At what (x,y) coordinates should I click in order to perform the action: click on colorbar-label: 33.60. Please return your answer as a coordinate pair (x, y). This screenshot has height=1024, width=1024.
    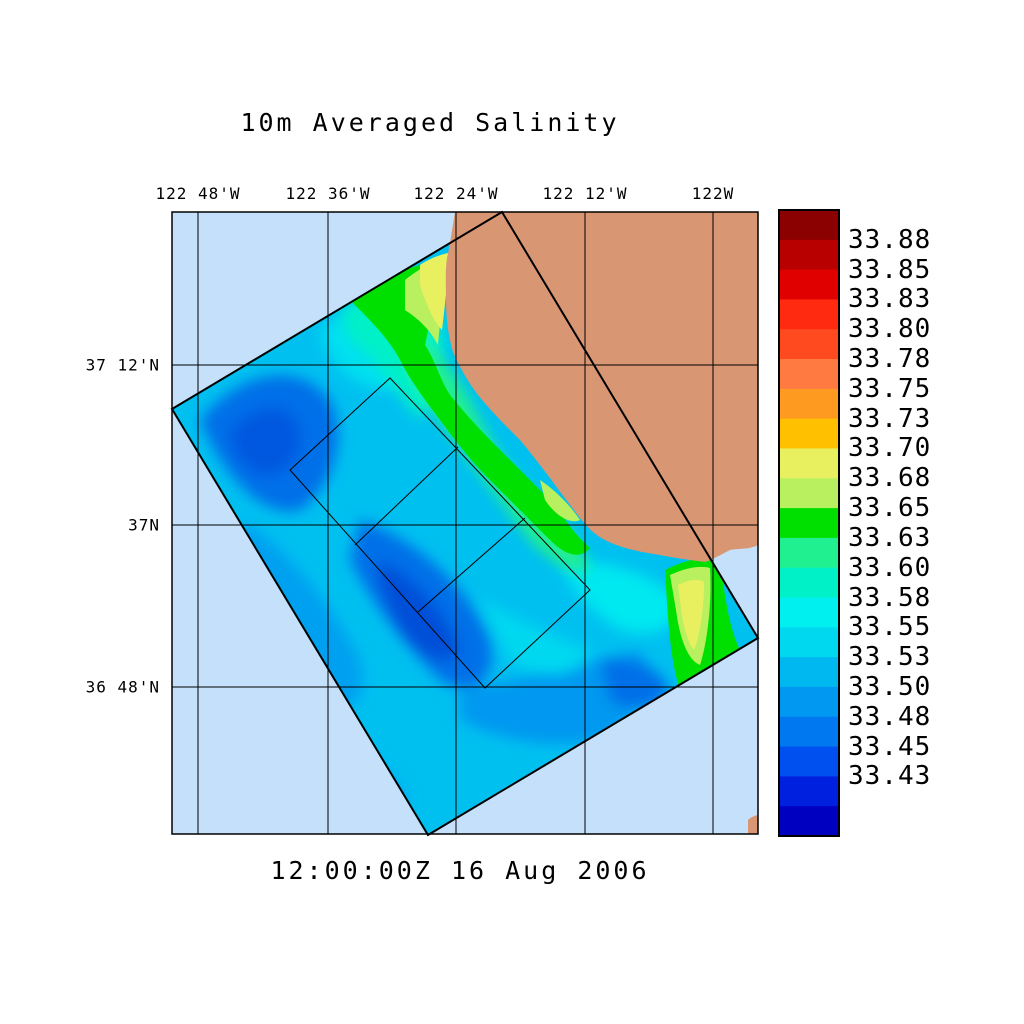
    Looking at the image, I should click on (890, 567).